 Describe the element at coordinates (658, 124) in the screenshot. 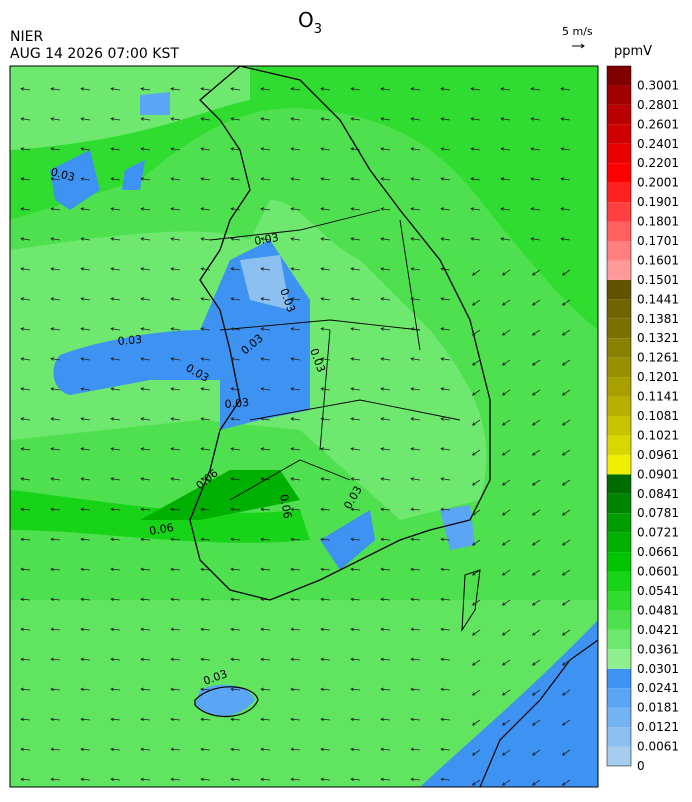

I see `colorbar-label: 0.2601` at that location.